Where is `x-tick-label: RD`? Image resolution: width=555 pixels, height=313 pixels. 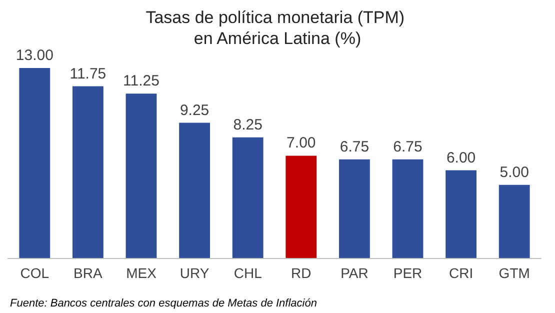 x-tick-label: RD is located at coordinates (301, 273).